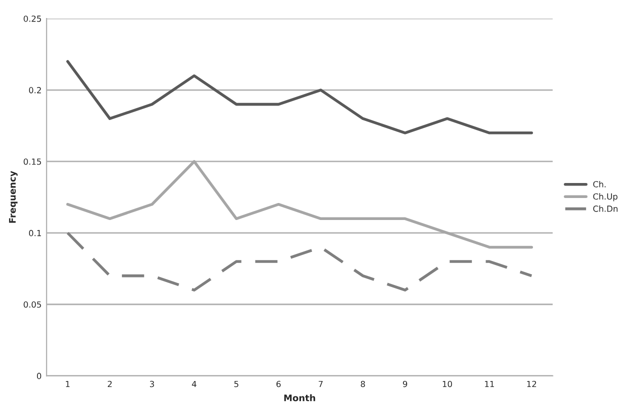 Image resolution: width=621 pixels, height=413 pixels. Describe the element at coordinates (152, 384) in the screenshot. I see `x-tick-label: 3` at that location.